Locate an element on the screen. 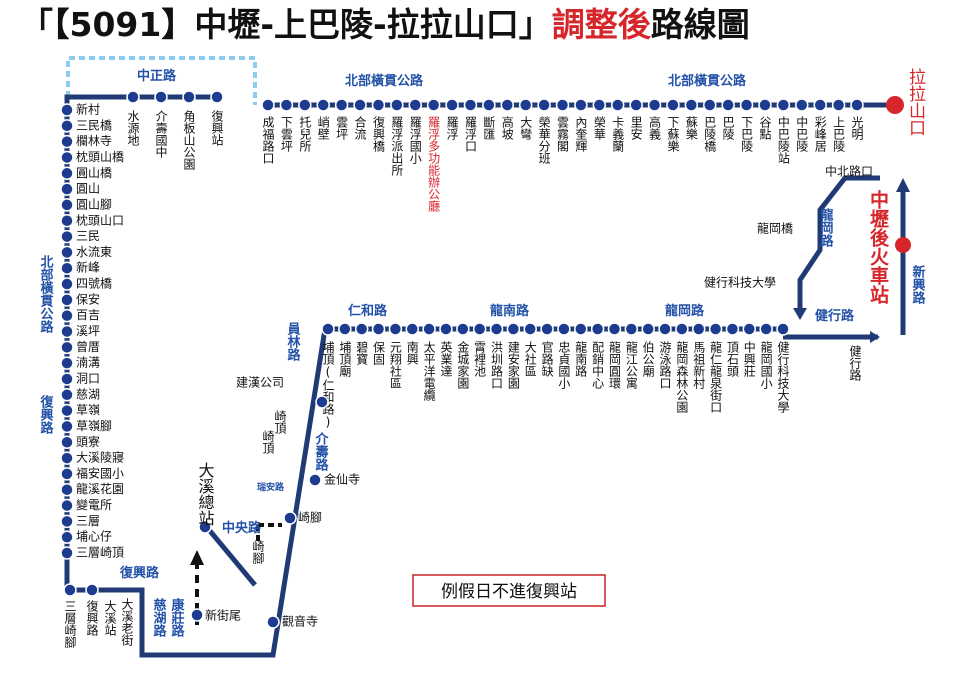  stop-label: 新村 is located at coordinates (88, 109).